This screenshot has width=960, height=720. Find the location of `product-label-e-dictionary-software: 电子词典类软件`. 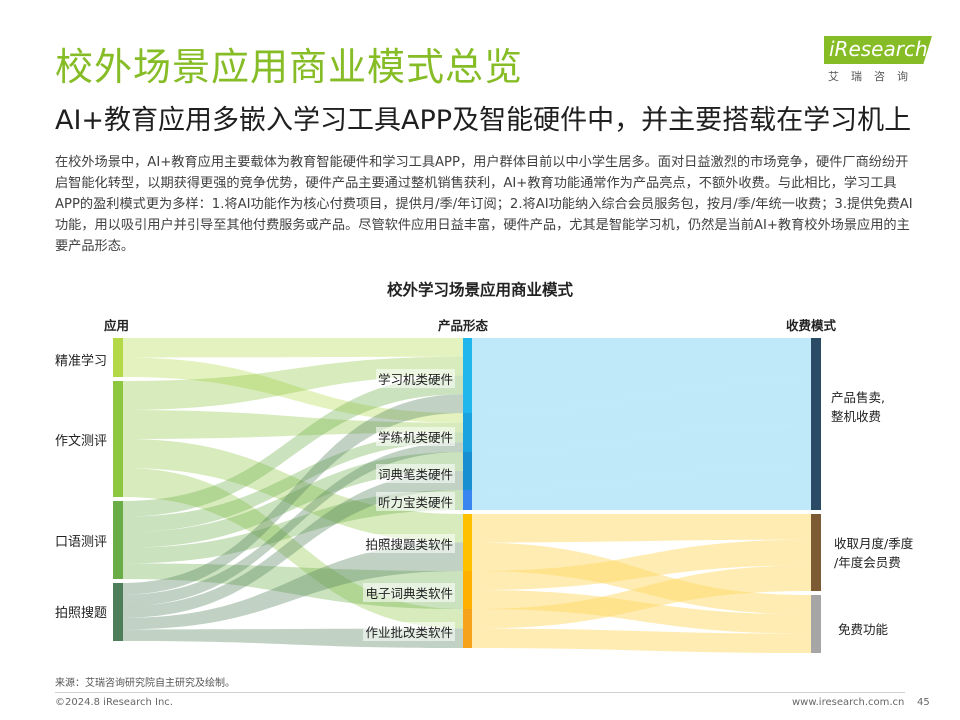

product-label-e-dictionary-software: 电子词典类软件 is located at coordinates (409, 592).